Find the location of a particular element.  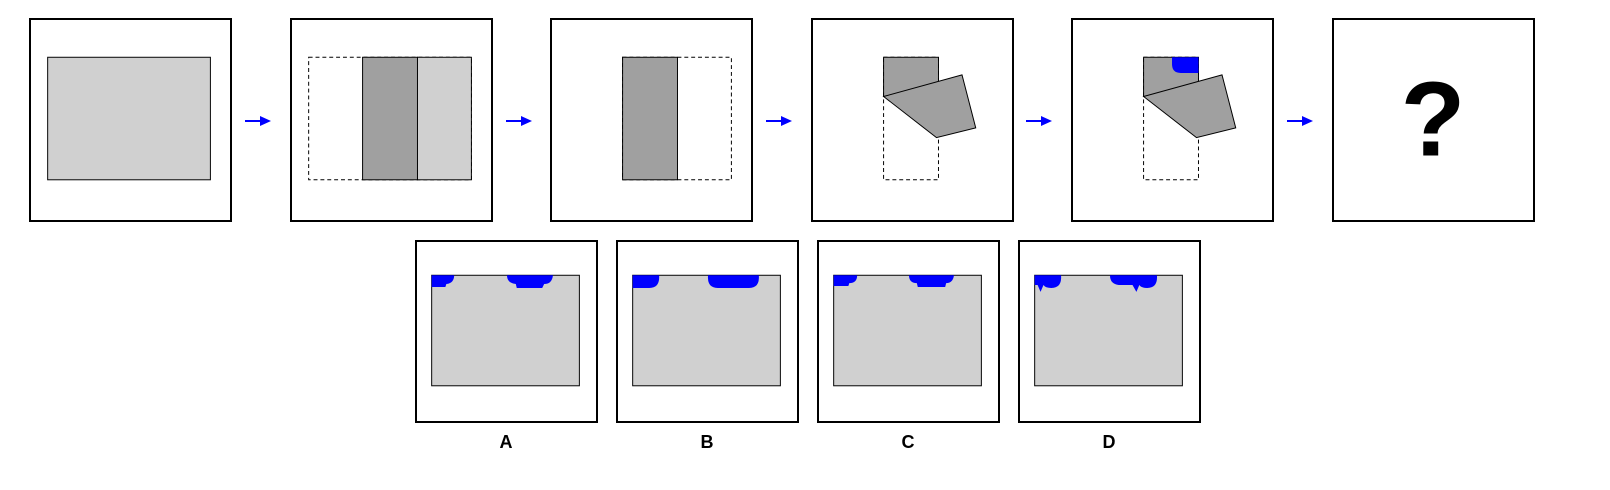

step-2-panel is located at coordinates (391, 120).